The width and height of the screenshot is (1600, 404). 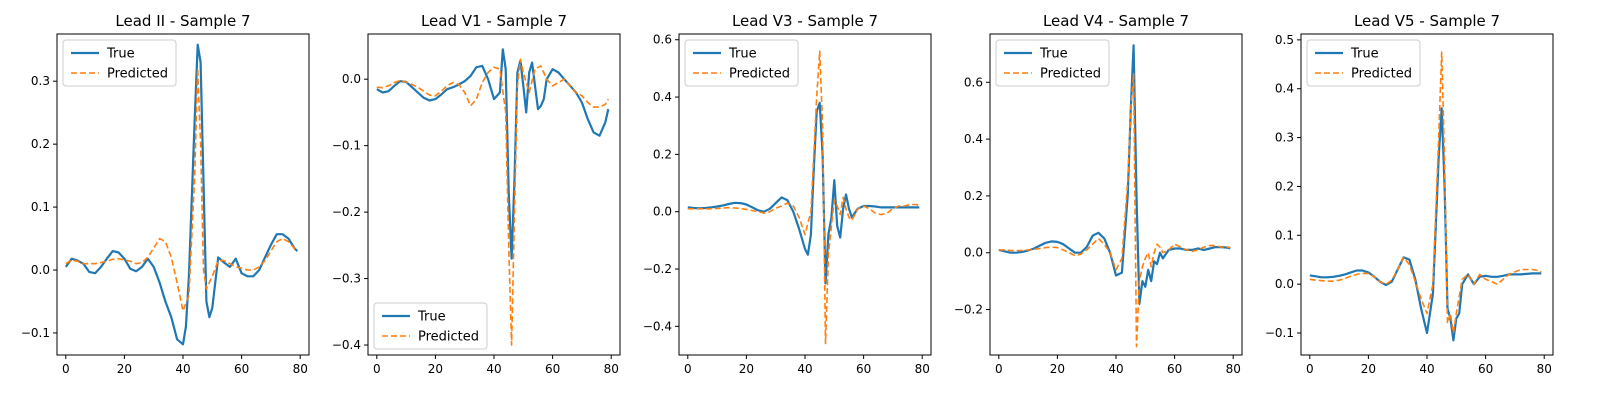 What do you see at coordinates (346, 279) in the screenshot?
I see `y-tick-label: −0.3` at bounding box center [346, 279].